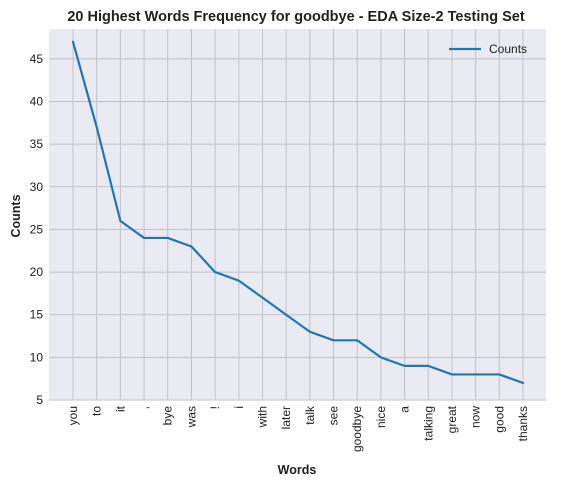 The height and width of the screenshot is (487, 570). Describe the element at coordinates (215, 407) in the screenshot. I see `x-tick-label: !` at that location.